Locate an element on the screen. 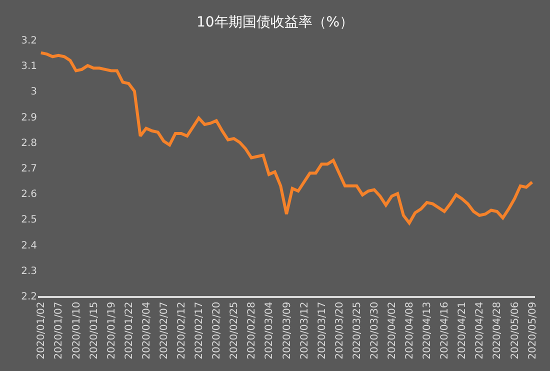 The width and height of the screenshot is (550, 371). x-tick-label: 2020/03/09 is located at coordinates (287, 331).